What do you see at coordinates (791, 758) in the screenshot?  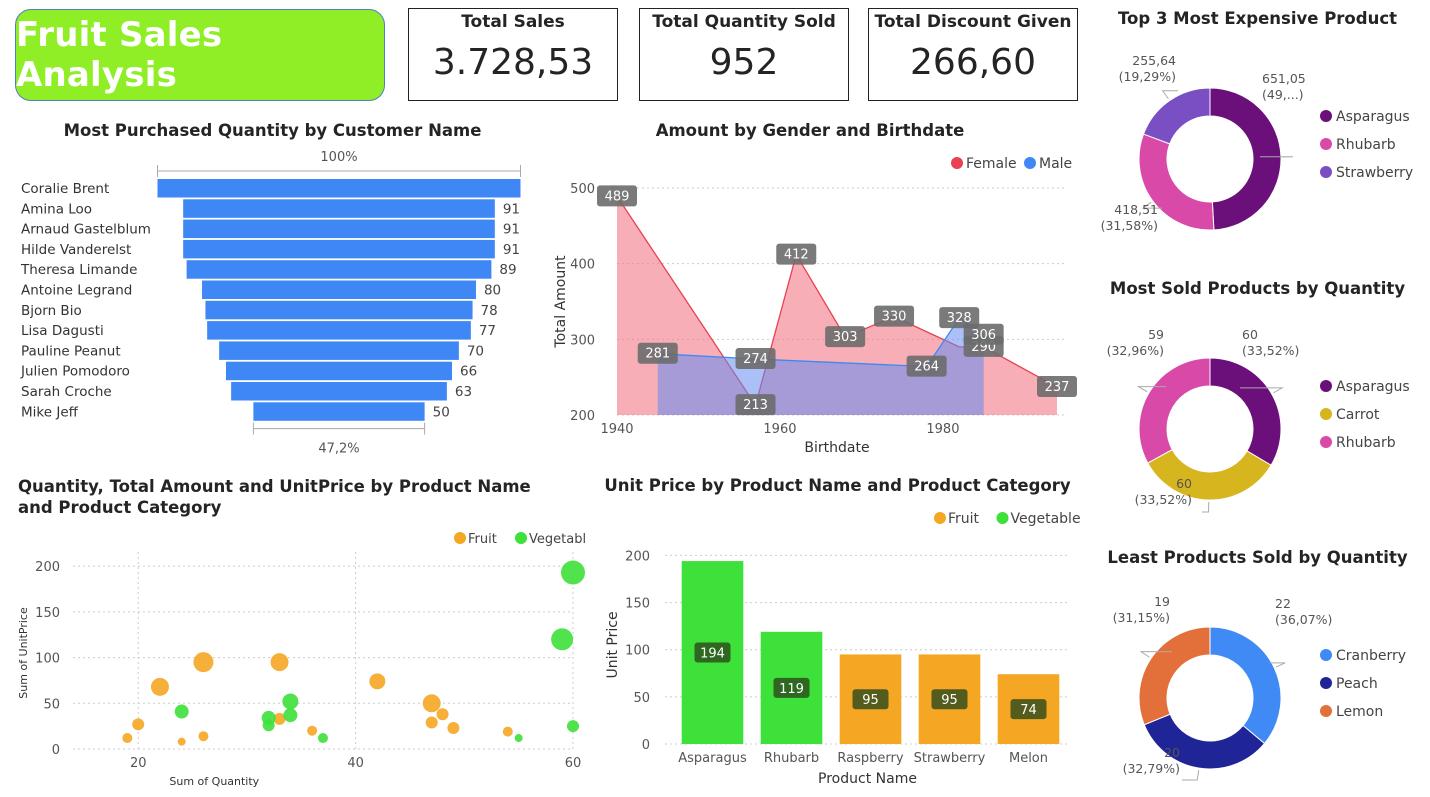 I see `column-x-tick: Rhubarb` at bounding box center [791, 758].